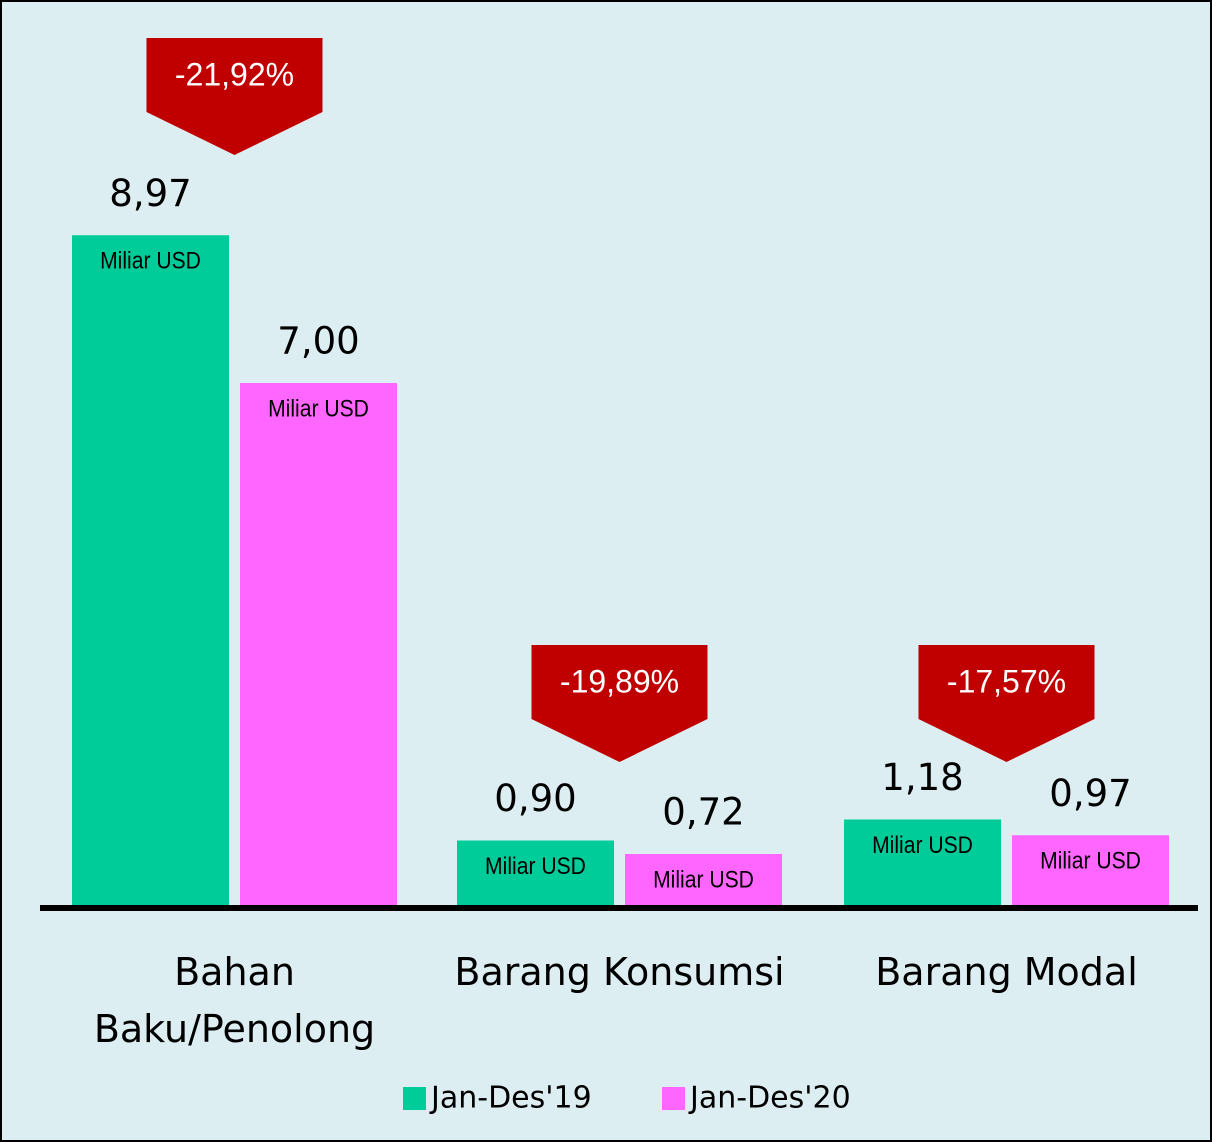 The width and height of the screenshot is (1212, 1142). I want to click on value-label: 1,18, so click(922, 777).